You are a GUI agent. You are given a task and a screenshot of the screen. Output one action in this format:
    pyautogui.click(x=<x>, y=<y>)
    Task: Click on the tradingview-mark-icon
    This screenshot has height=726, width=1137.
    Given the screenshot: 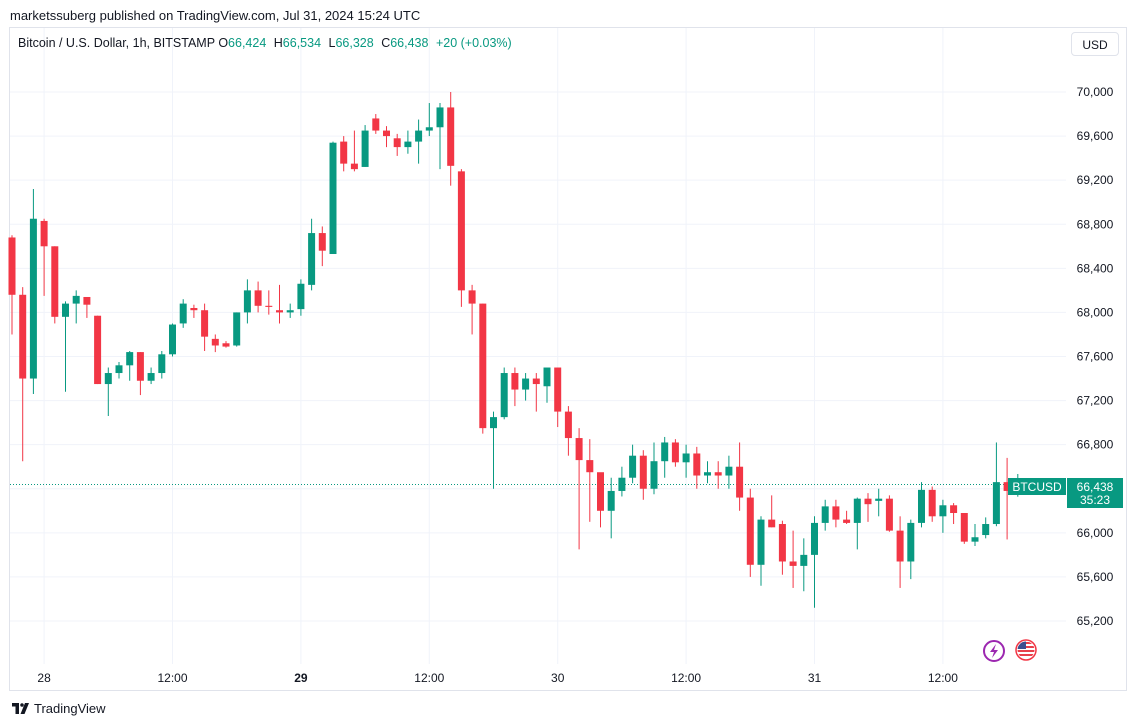 What is the action you would take?
    pyautogui.click(x=20, y=708)
    